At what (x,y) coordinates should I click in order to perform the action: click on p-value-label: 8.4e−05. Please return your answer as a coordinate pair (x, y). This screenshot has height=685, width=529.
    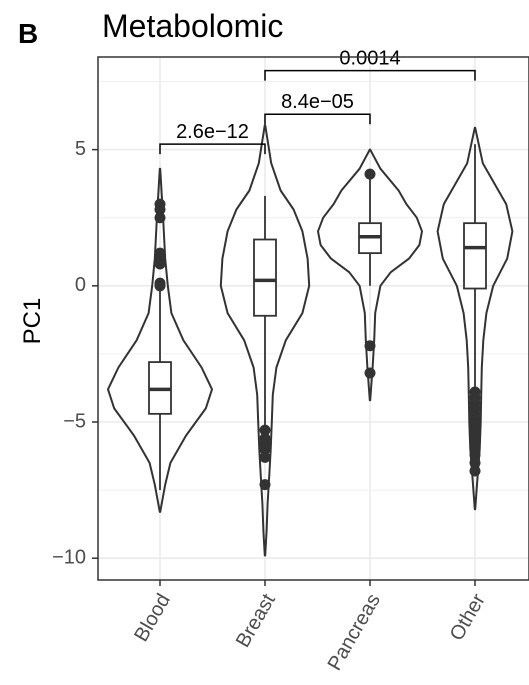
    Looking at the image, I should click on (317, 102).